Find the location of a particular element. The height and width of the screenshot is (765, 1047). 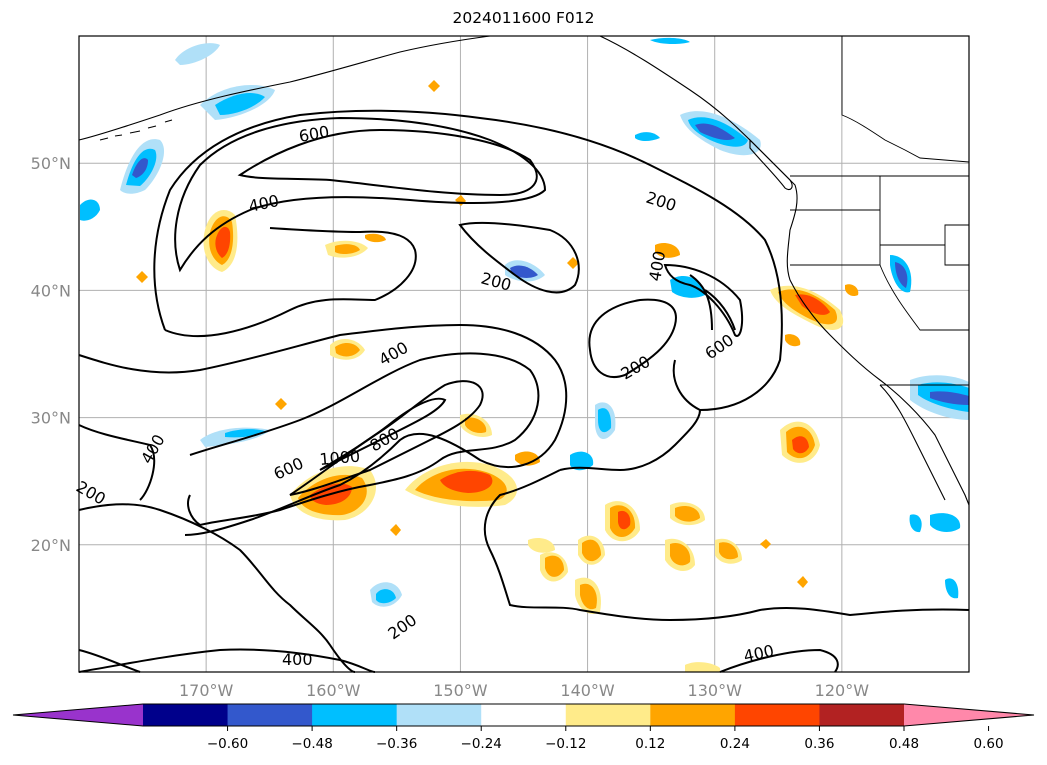

colorbar-label: 0.24 is located at coordinates (735, 744).